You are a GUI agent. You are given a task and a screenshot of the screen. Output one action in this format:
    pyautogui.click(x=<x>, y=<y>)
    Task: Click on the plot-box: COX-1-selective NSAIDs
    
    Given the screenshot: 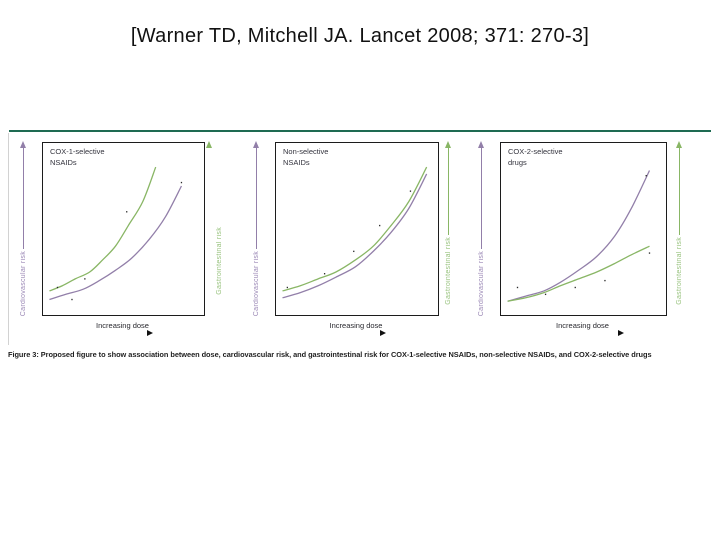 What is the action you would take?
    pyautogui.click(x=123, y=229)
    